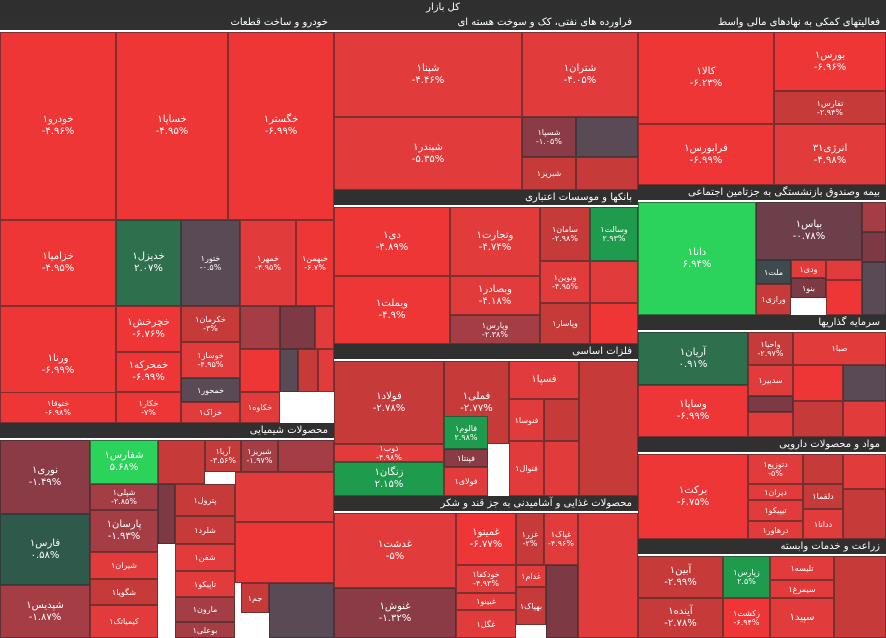 The height and width of the screenshot is (638, 886). What do you see at coordinates (706, 154) in the screenshot?
I see `stock-tile: فرابورس۱ -۶.۹۹%` at bounding box center [706, 154].